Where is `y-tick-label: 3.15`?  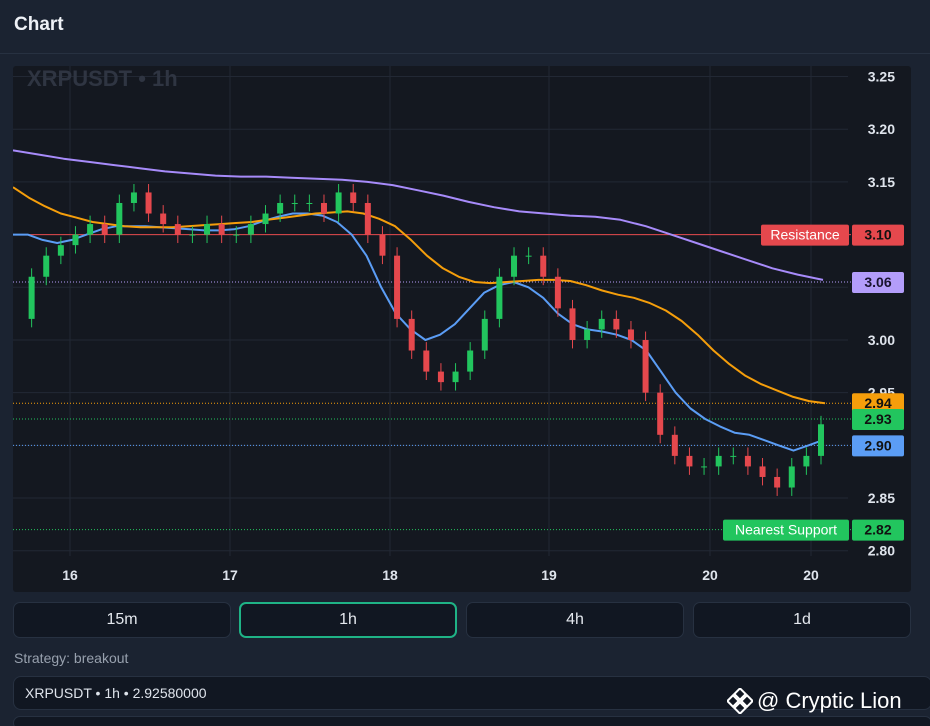 y-tick-label: 3.15 is located at coordinates (881, 182).